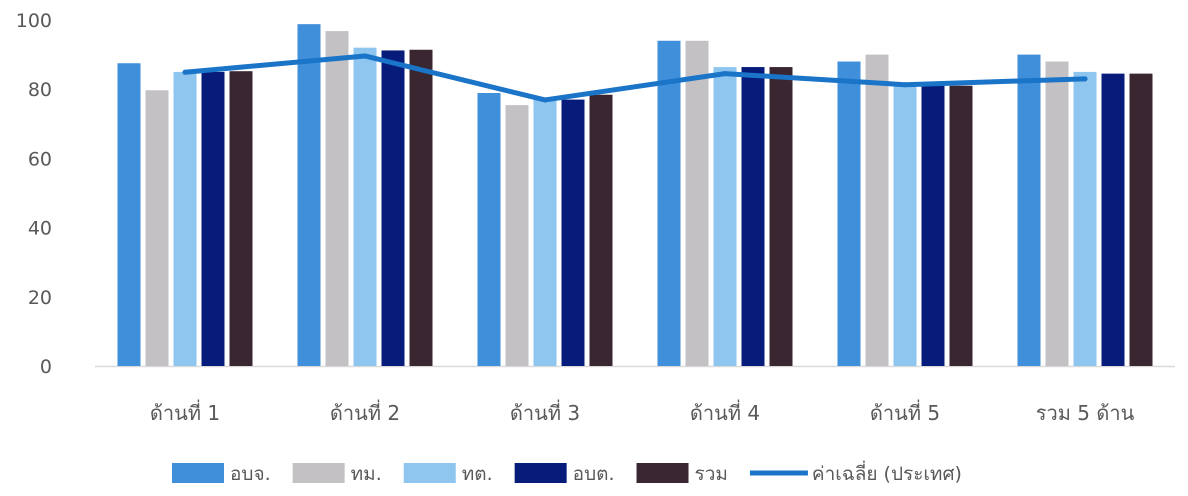 The image size is (1188, 496). I want to click on legend-label: อบต., so click(594, 474).